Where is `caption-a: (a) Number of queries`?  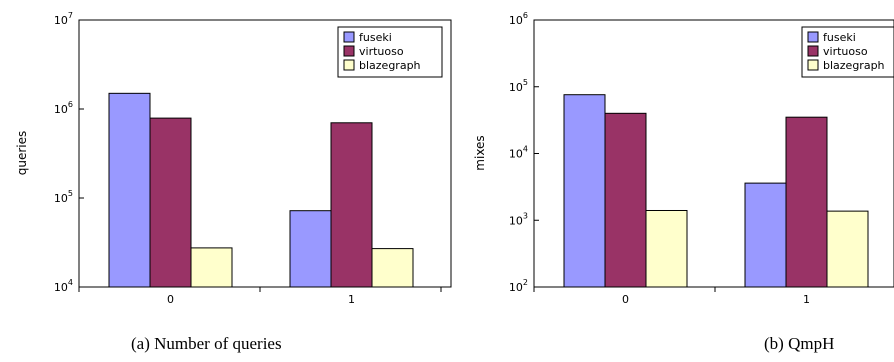 caption-a: (a) Number of queries is located at coordinates (206, 343).